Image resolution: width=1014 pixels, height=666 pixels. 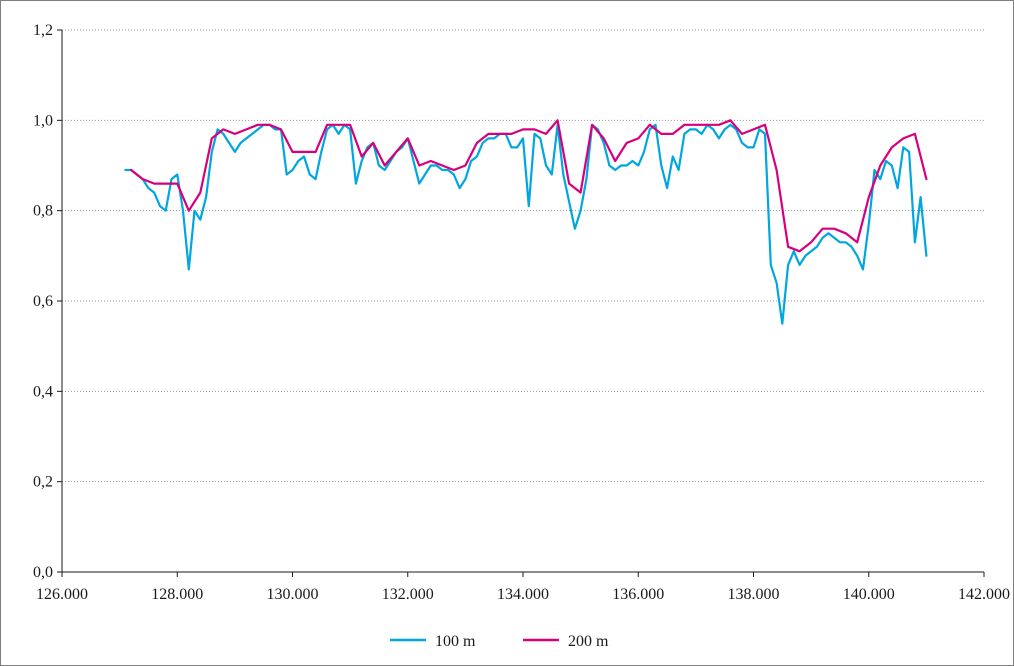 What do you see at coordinates (984, 594) in the screenshot?
I see `x-tick-label: 142.000` at bounding box center [984, 594].